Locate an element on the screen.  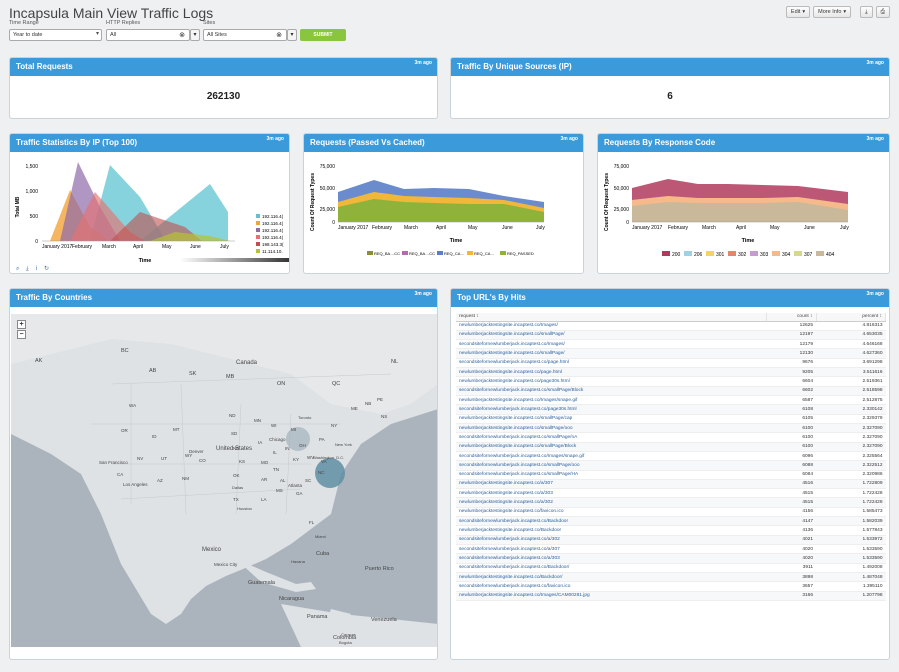
edit-button: Edit ▾ is located at coordinates (798, 12).